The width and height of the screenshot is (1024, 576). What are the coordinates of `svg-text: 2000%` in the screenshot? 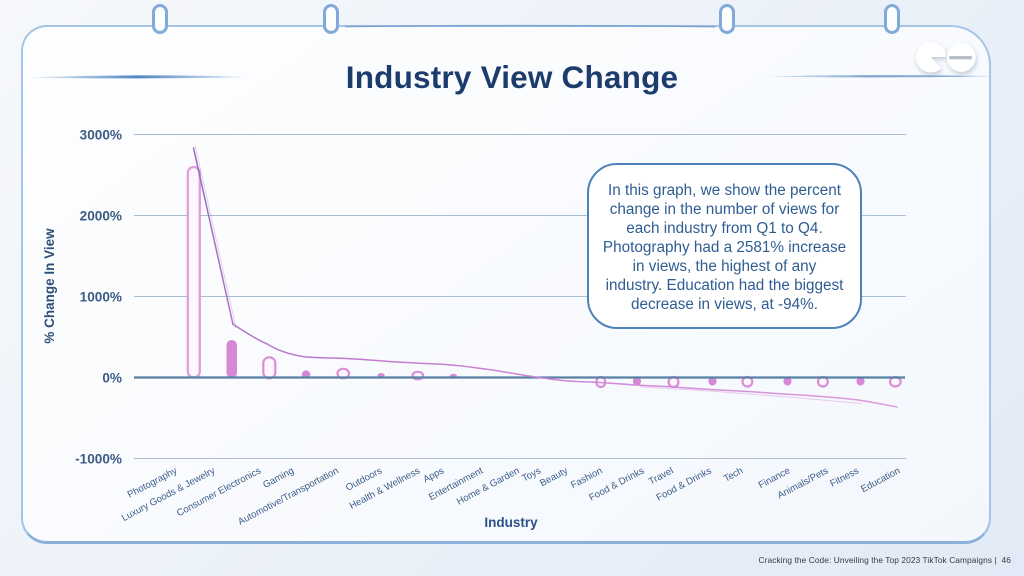 It's located at (101, 216).